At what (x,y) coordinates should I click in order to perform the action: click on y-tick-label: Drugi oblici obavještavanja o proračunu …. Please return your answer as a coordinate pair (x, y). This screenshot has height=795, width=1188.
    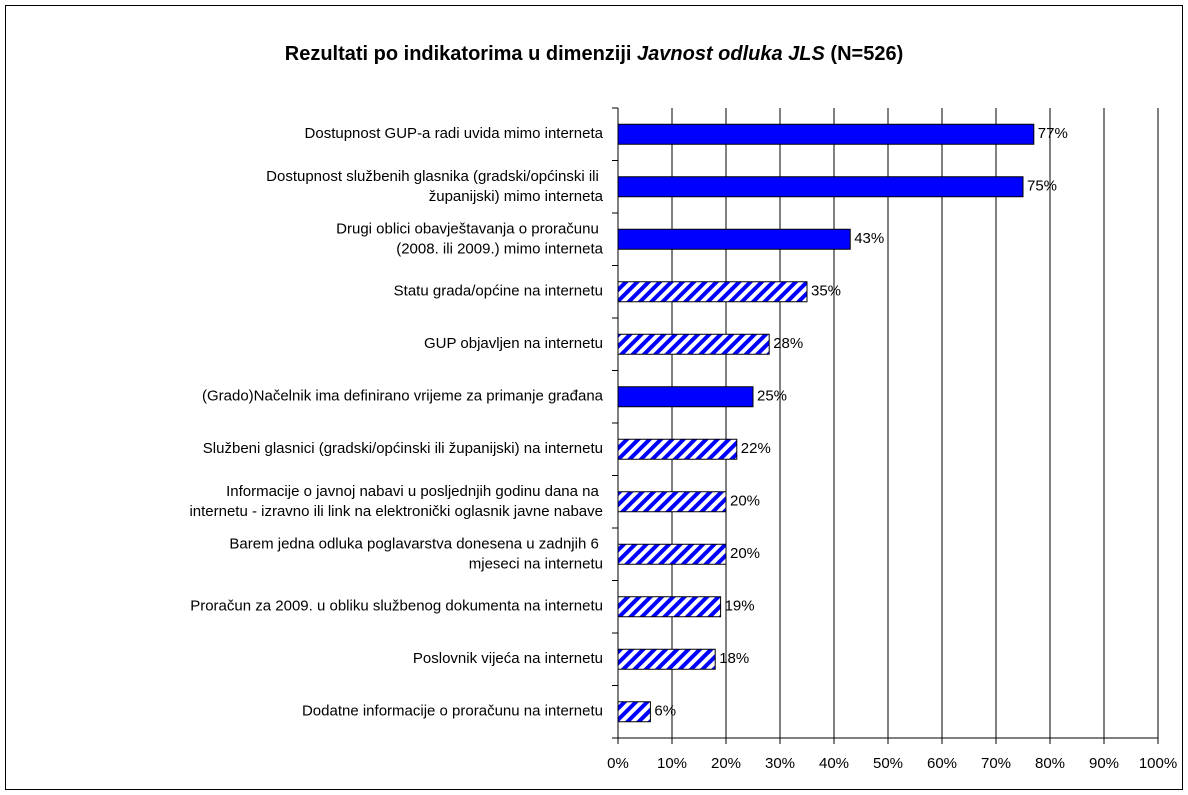
    Looking at the image, I should click on (469, 238).